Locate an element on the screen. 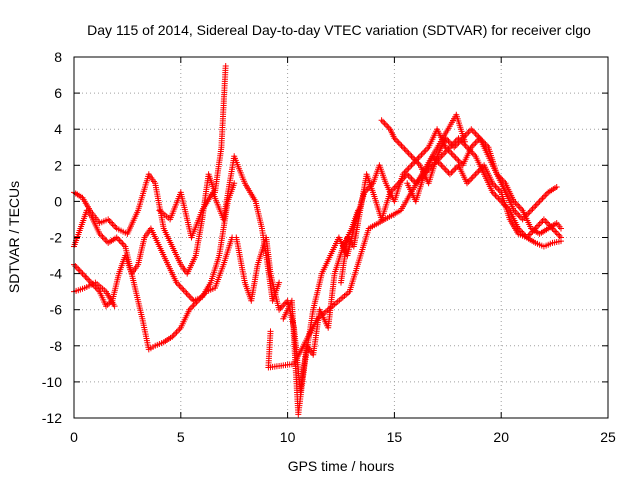  y-axis-label: SDTVAR / TECUs is located at coordinates (14, 237).